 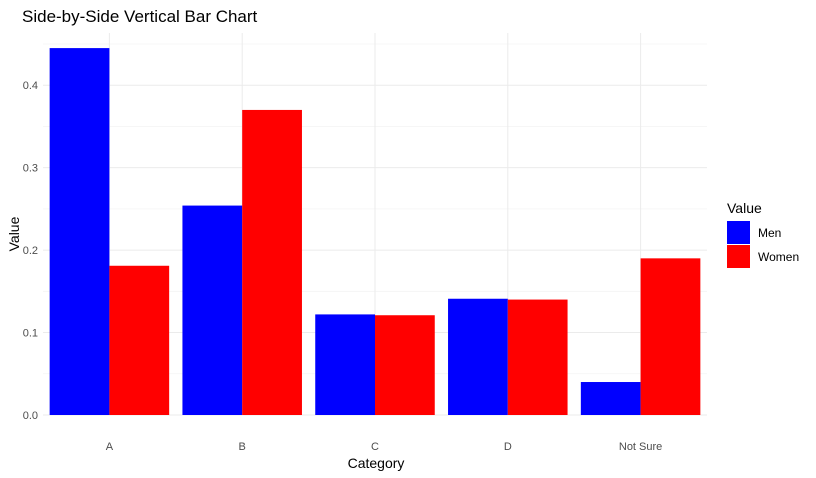 What do you see at coordinates (30, 169) in the screenshot?
I see `y-tick-label: 0.3` at bounding box center [30, 169].